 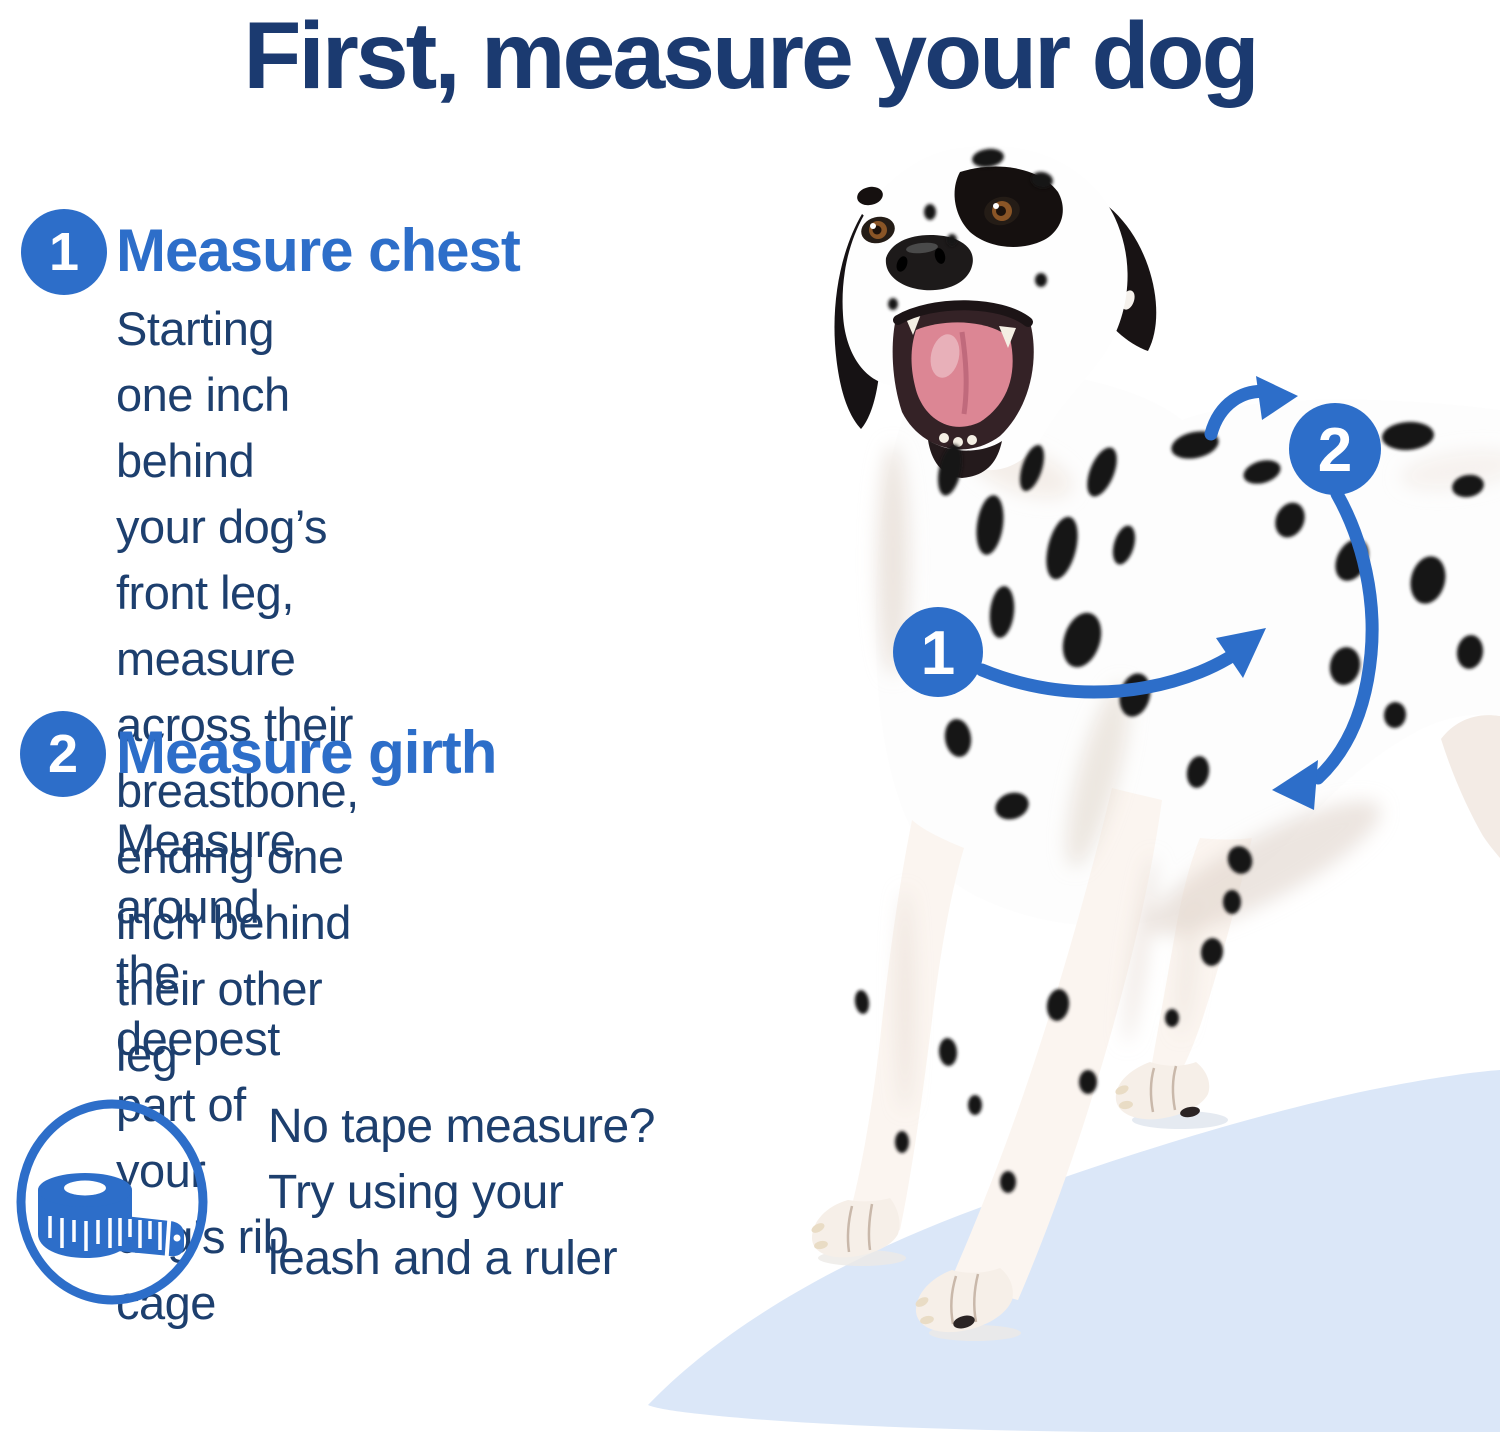 What do you see at coordinates (1345, 636) in the screenshot?
I see `girth-measure-line` at bounding box center [1345, 636].